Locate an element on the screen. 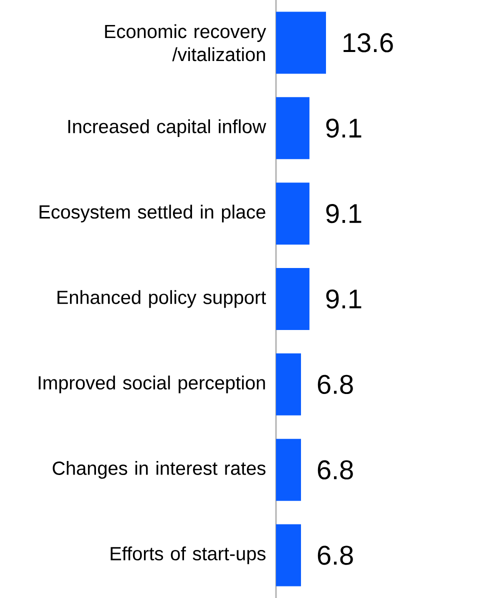  y-tick-label: Changes in interest rates is located at coordinates (159, 470).